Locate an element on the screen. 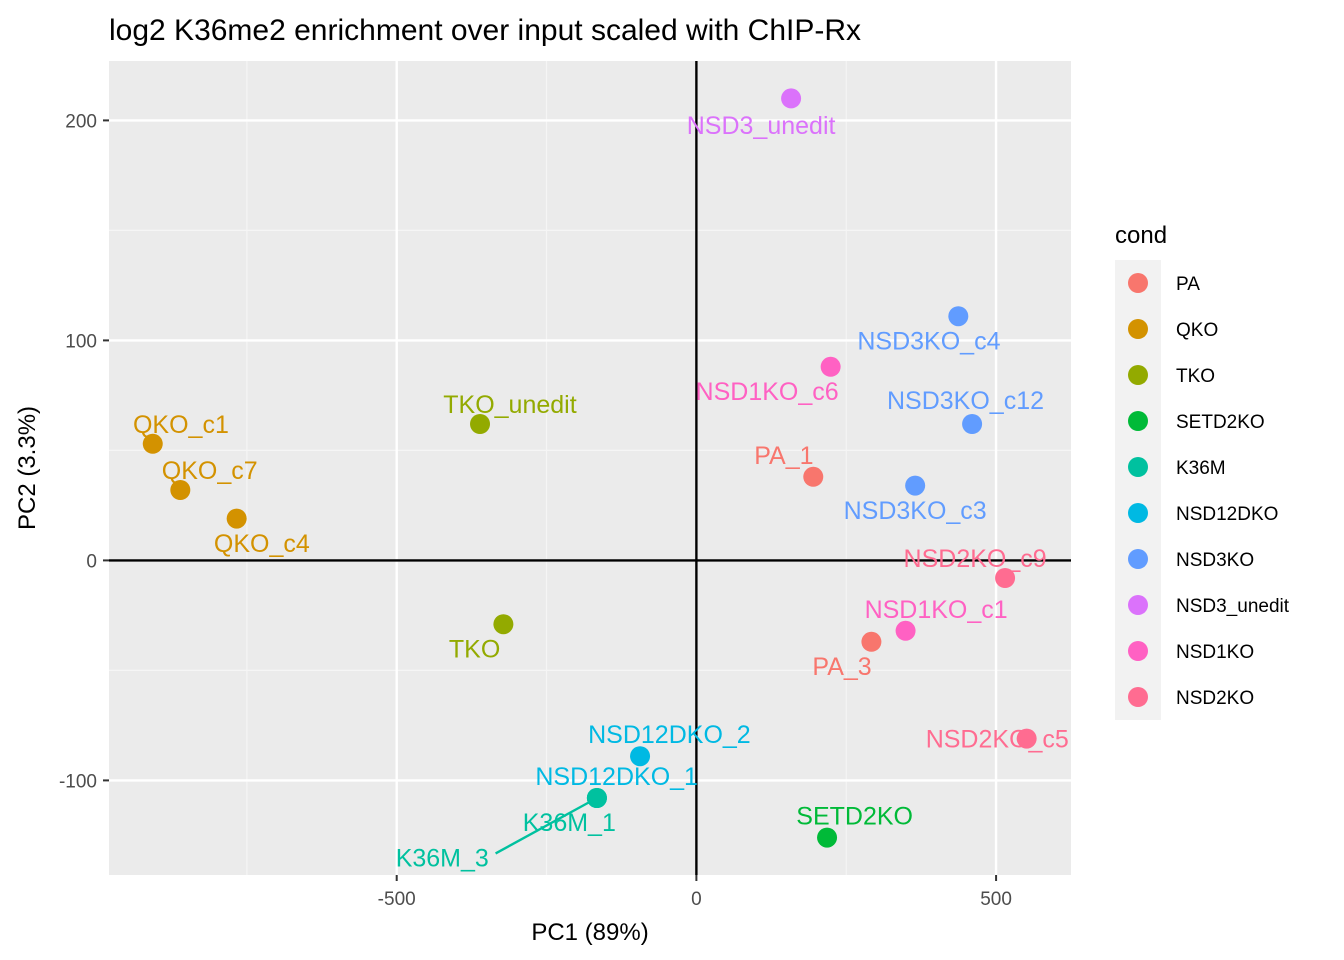 This screenshot has width=1344, height=960. point-label: QKO_c4 is located at coordinates (262, 544).